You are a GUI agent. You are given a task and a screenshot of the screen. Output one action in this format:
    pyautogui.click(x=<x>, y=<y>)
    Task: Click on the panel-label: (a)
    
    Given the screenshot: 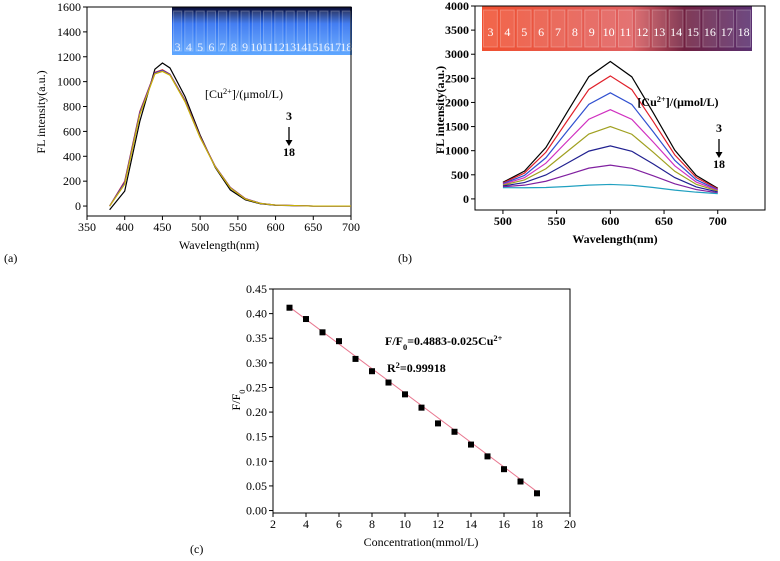 What is the action you would take?
    pyautogui.click(x=10, y=258)
    